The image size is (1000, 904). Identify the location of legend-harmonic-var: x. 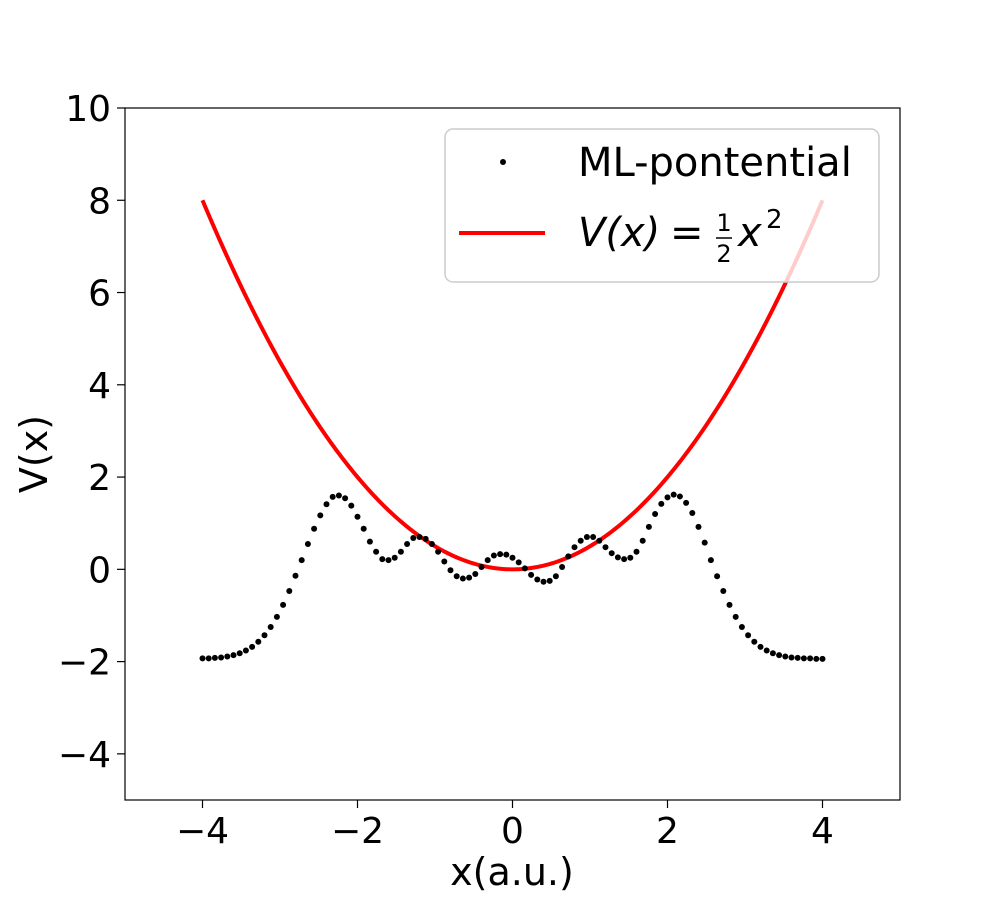
(749, 233).